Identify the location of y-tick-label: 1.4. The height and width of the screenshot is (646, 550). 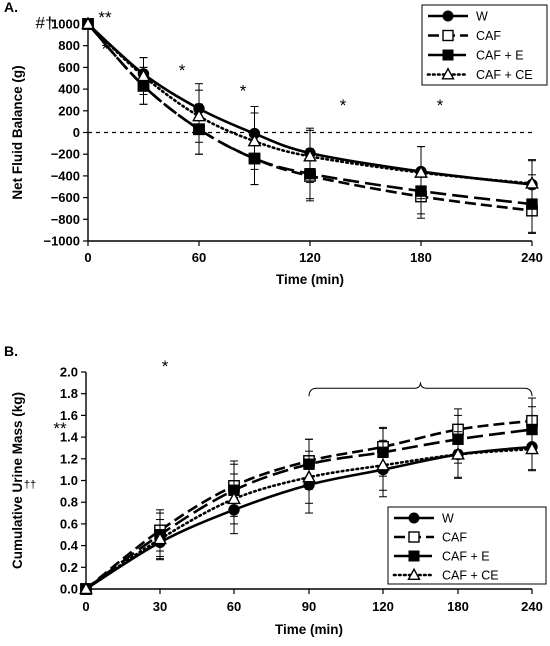
(69, 437).